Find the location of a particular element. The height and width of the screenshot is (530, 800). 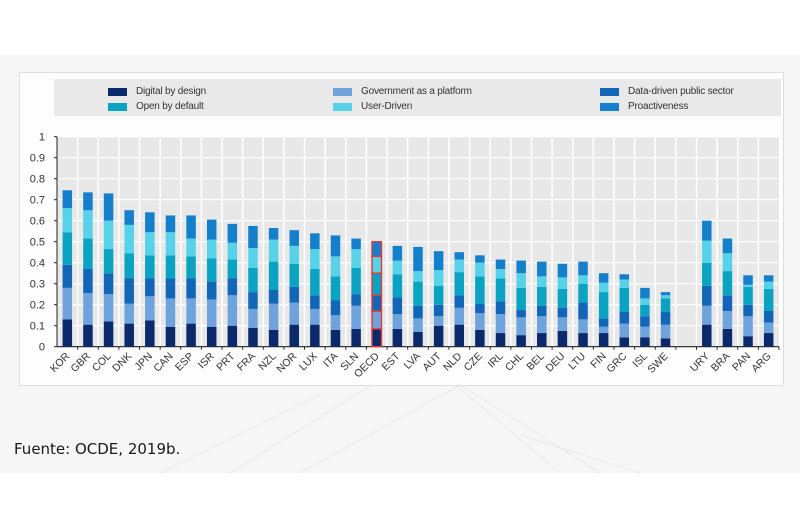

legend-item: Data-driven public sector is located at coordinates (667, 91).